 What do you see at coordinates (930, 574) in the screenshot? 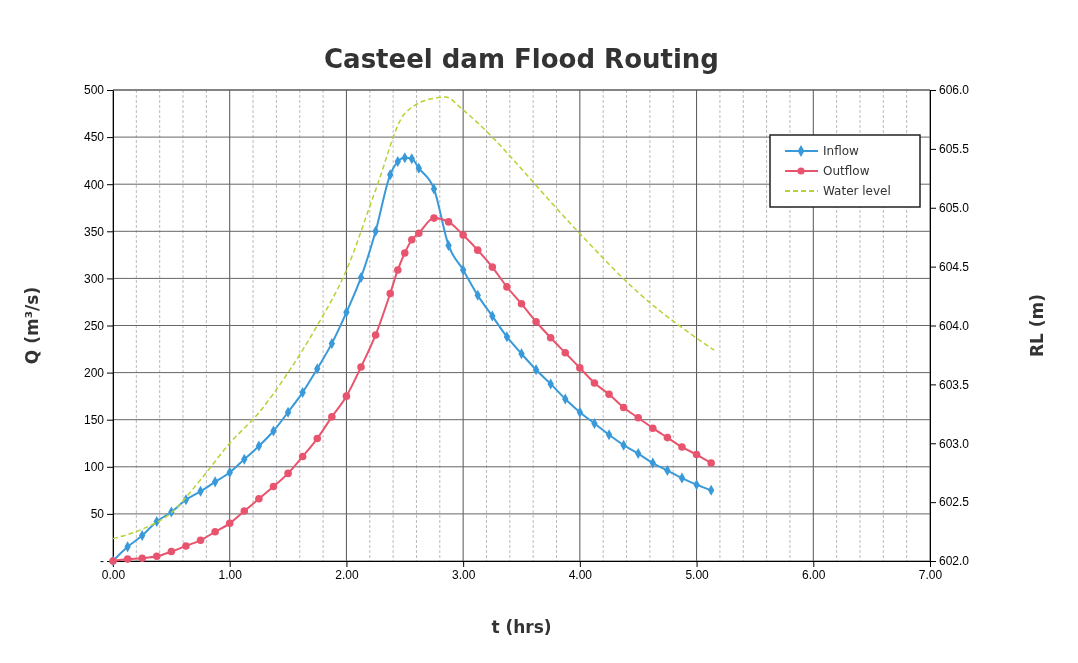
I see `x-tick-label: 7.00` at bounding box center [930, 574].